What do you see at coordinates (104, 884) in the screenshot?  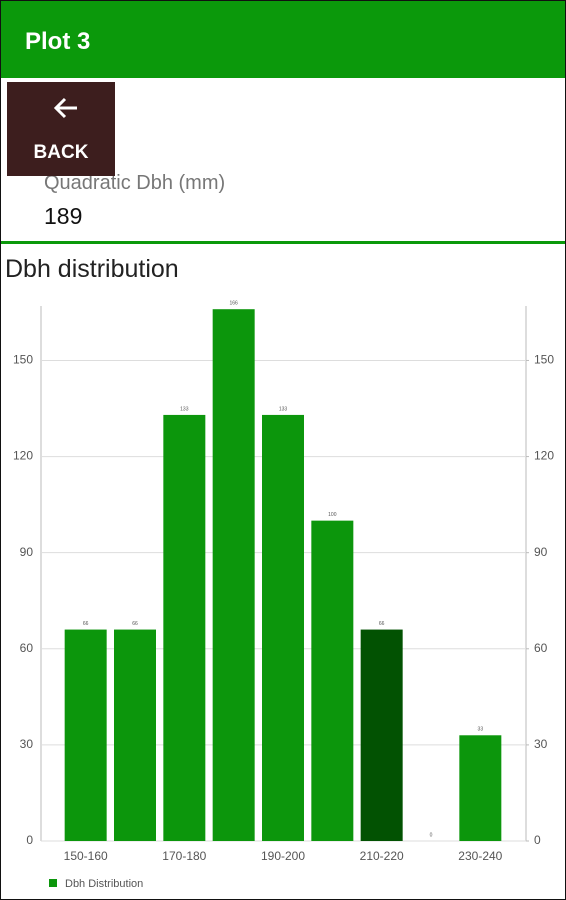 I see `legend-label: Dbh Distribution` at bounding box center [104, 884].